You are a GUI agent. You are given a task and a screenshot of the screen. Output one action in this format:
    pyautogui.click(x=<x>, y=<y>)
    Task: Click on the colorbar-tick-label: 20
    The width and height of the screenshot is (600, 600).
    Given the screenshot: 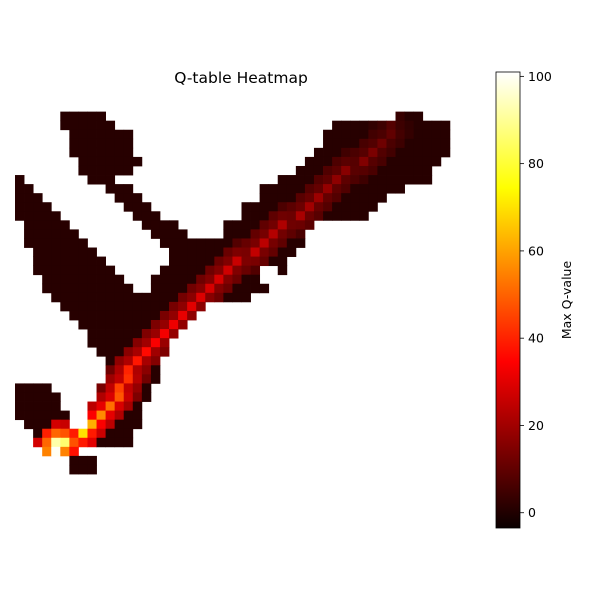 What is the action you would take?
    pyautogui.click(x=536, y=425)
    